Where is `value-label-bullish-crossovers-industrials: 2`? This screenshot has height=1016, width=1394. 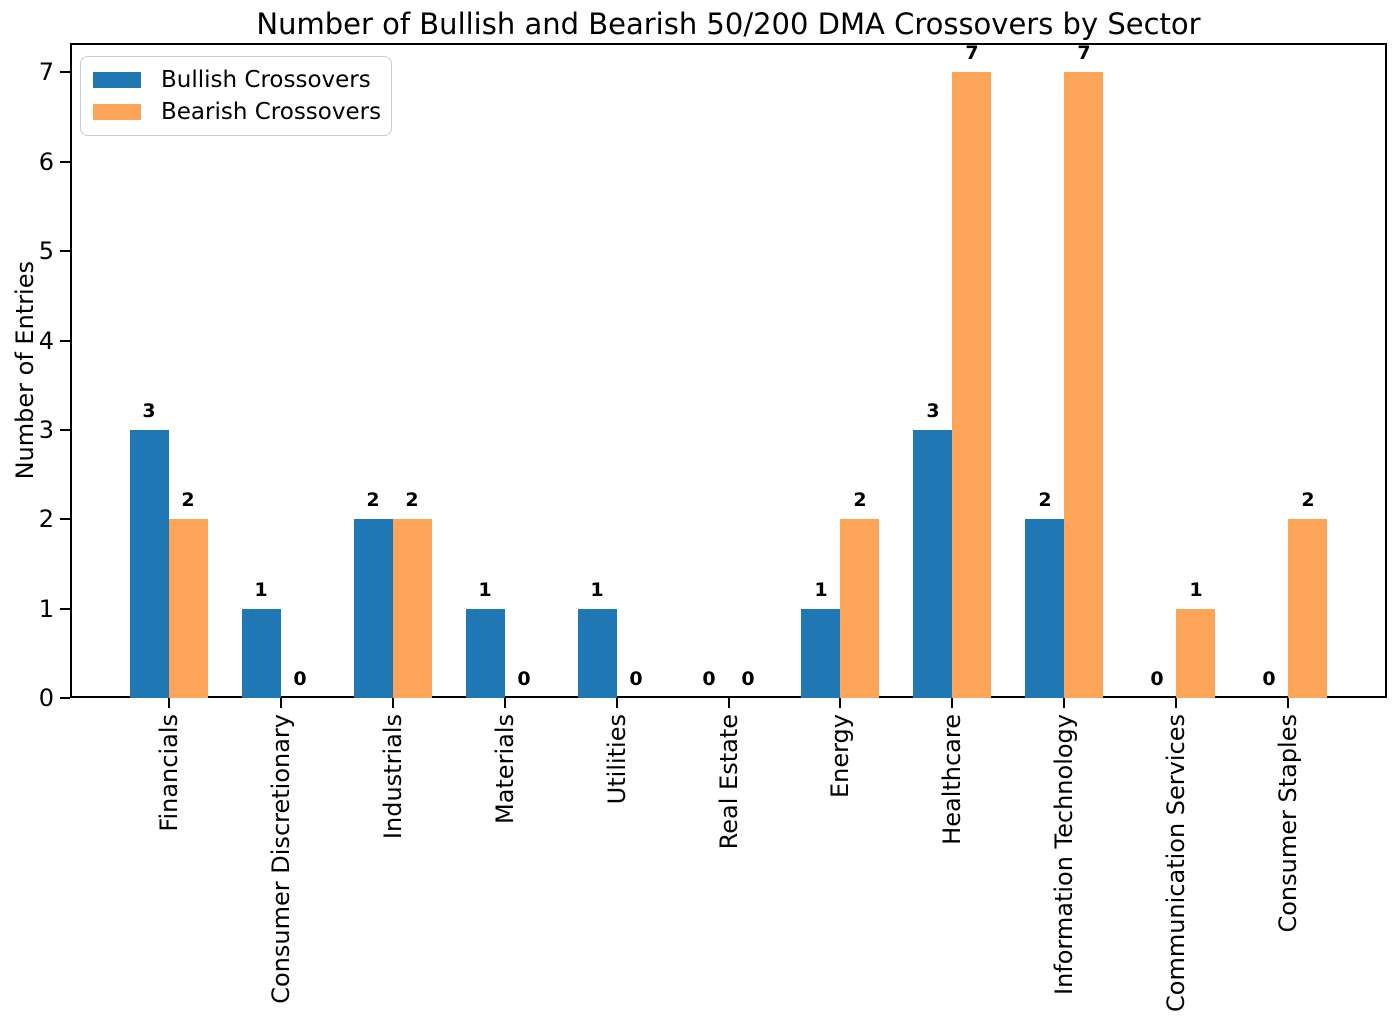 value-label-bullish-crossovers-industrials: 2 is located at coordinates (373, 500).